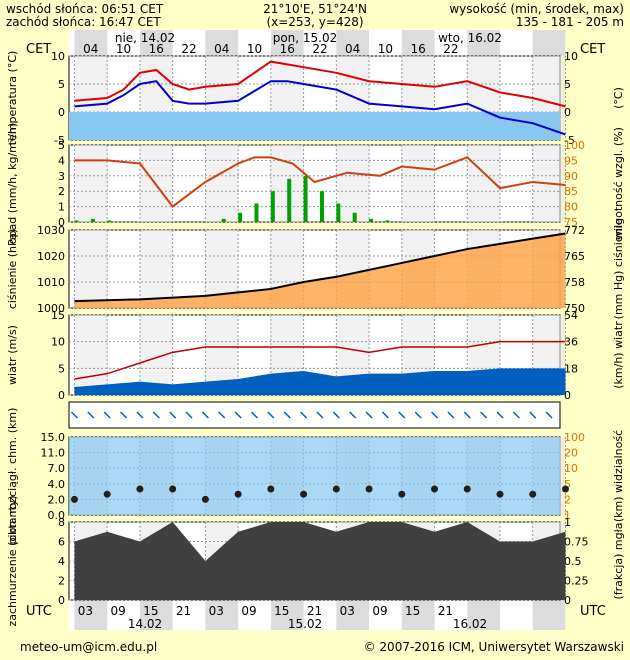  Describe the element at coordinates (618, 561) in the screenshot. I see `y-axis-label-right: (frakcja) mgła` at that location.